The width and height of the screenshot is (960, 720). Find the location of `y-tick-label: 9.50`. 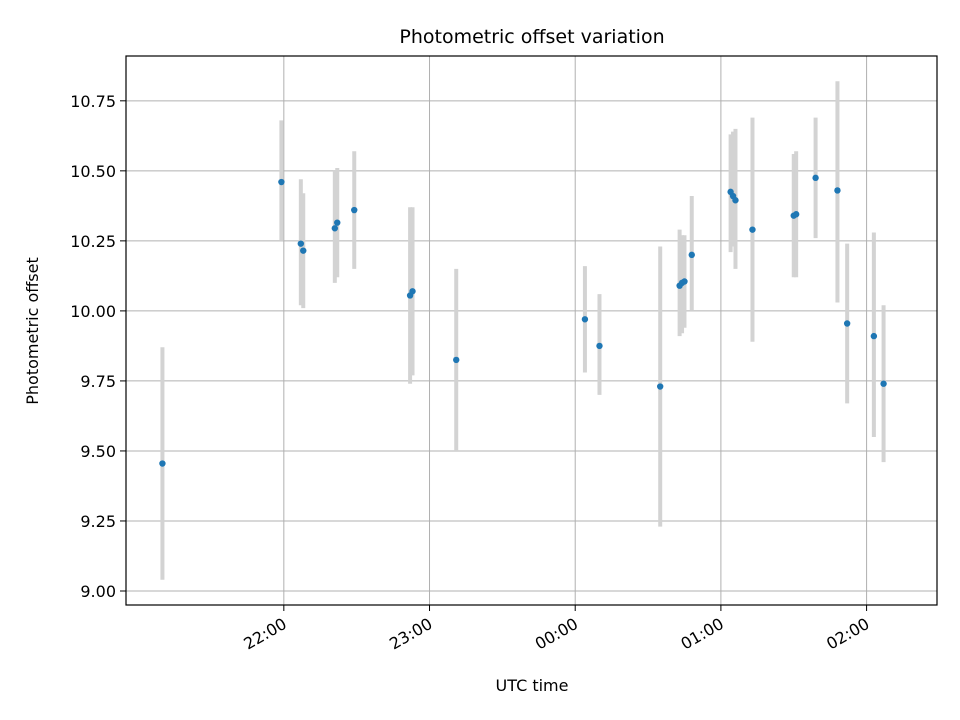

y-tick-label: 9.50 is located at coordinates (98, 451).